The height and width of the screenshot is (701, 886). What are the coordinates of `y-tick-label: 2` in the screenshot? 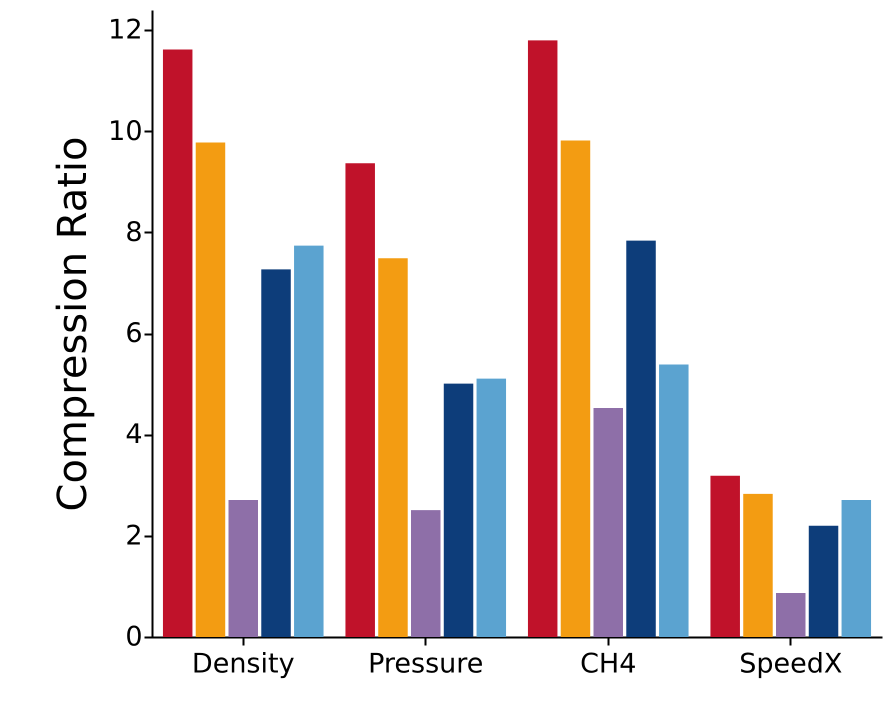 It's located at (133, 536).